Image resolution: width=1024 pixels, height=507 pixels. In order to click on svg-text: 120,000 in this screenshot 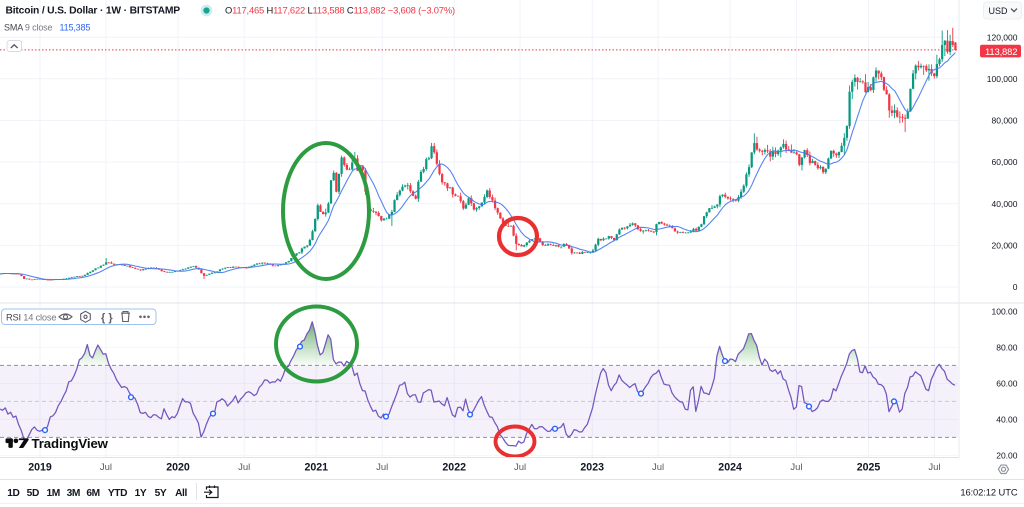, I will do `click(1002, 37)`.